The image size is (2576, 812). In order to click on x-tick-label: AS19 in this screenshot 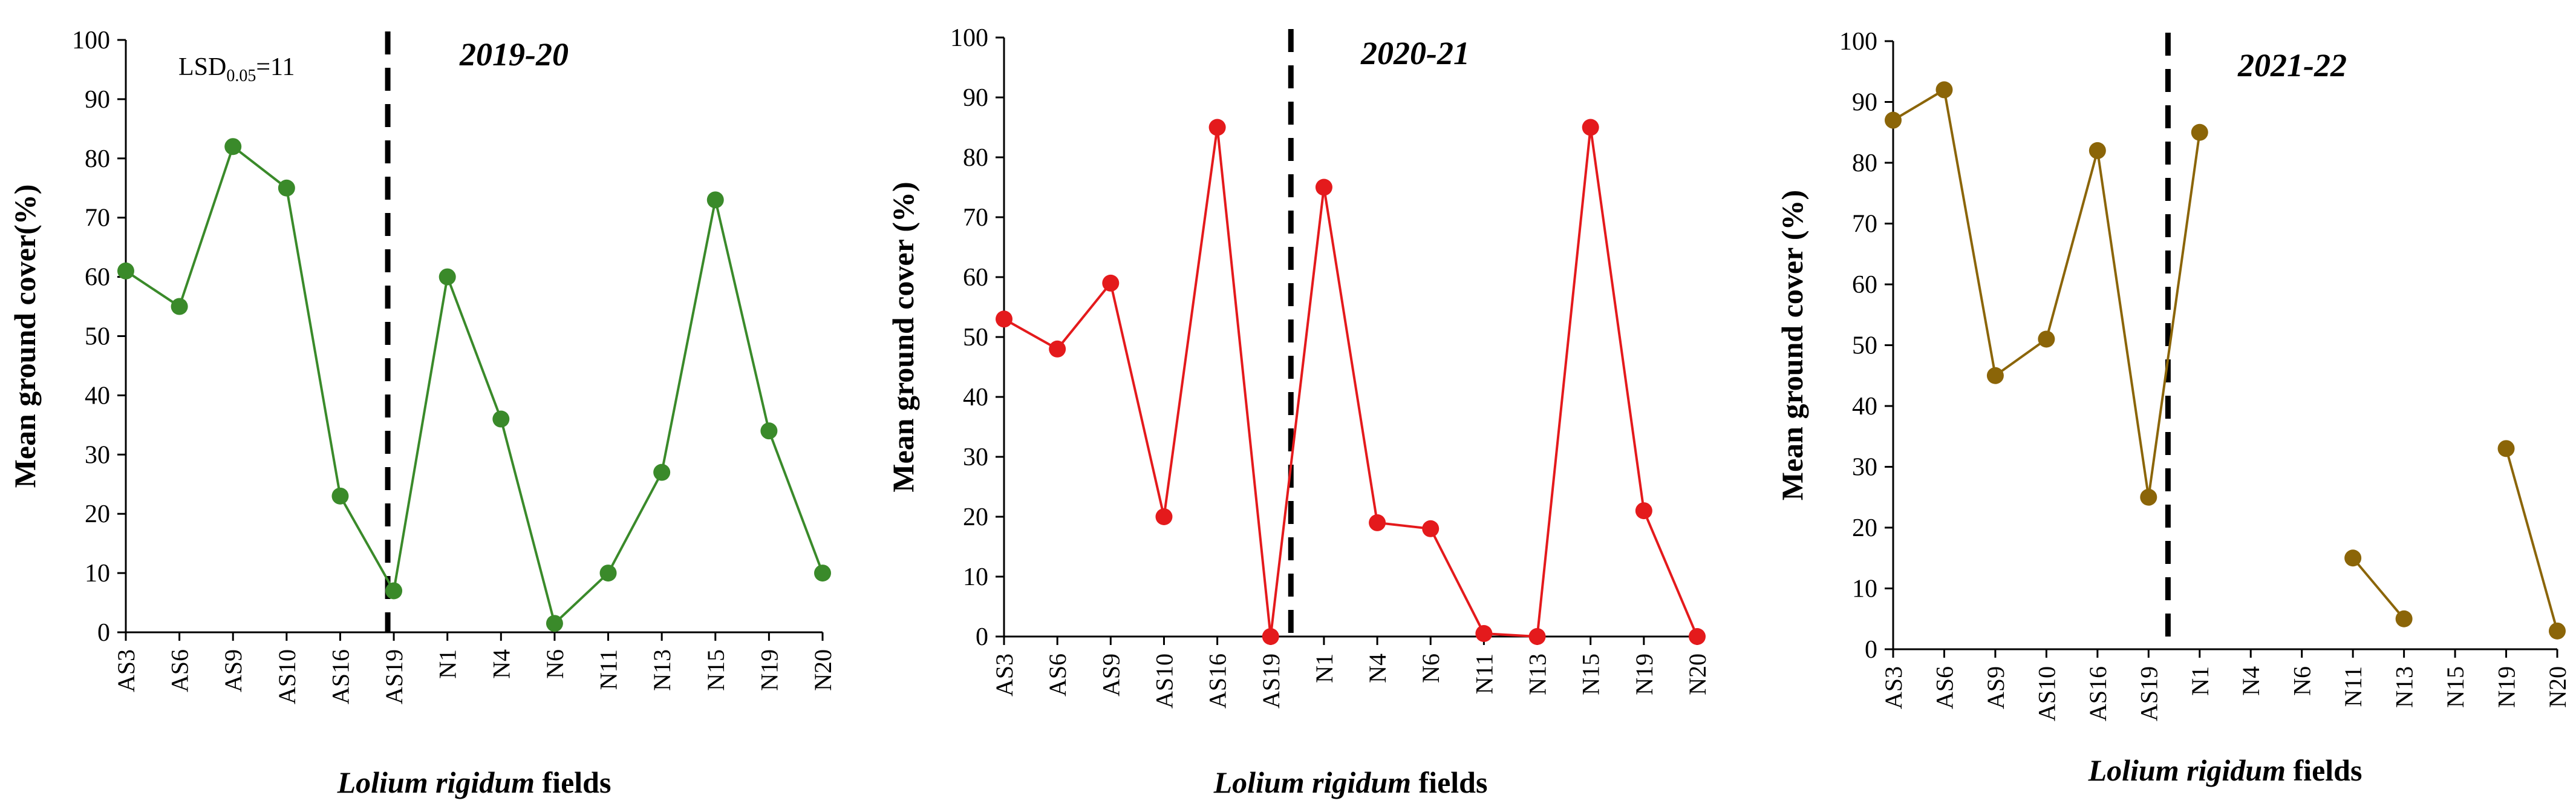, I will do `click(394, 676)`.